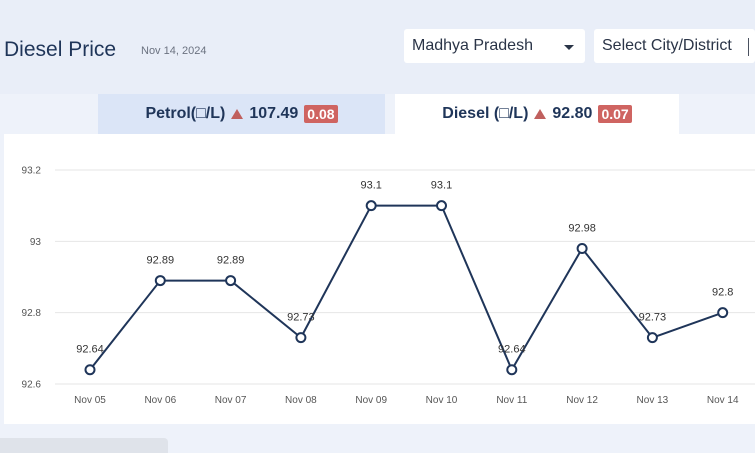  I want to click on x-tick-label: Nov 10, so click(442, 400).